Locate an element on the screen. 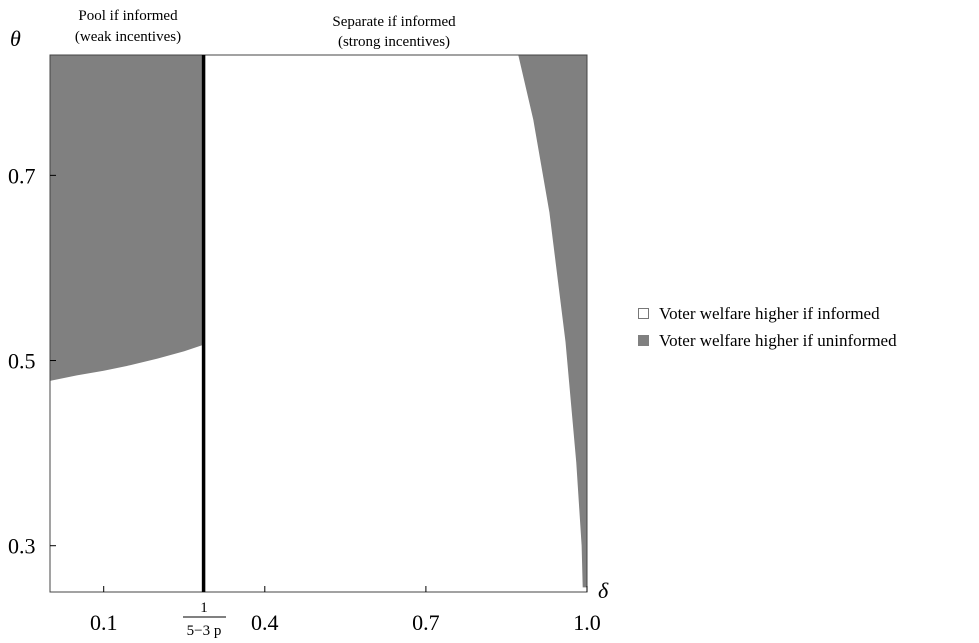 The width and height of the screenshot is (979, 643). legend-item-uninformed: Voter welfare higher if uninformed is located at coordinates (767, 340).